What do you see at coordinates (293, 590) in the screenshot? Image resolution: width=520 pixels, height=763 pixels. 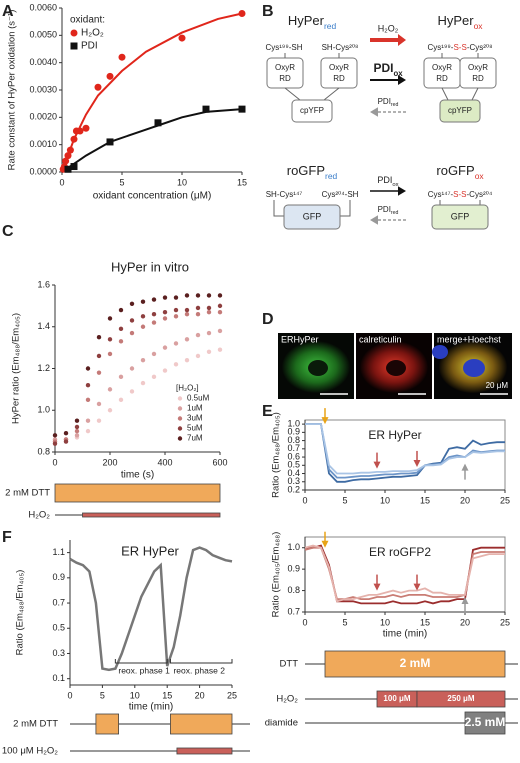 I see `y-tick-label: 0.8` at bounding box center [293, 590].